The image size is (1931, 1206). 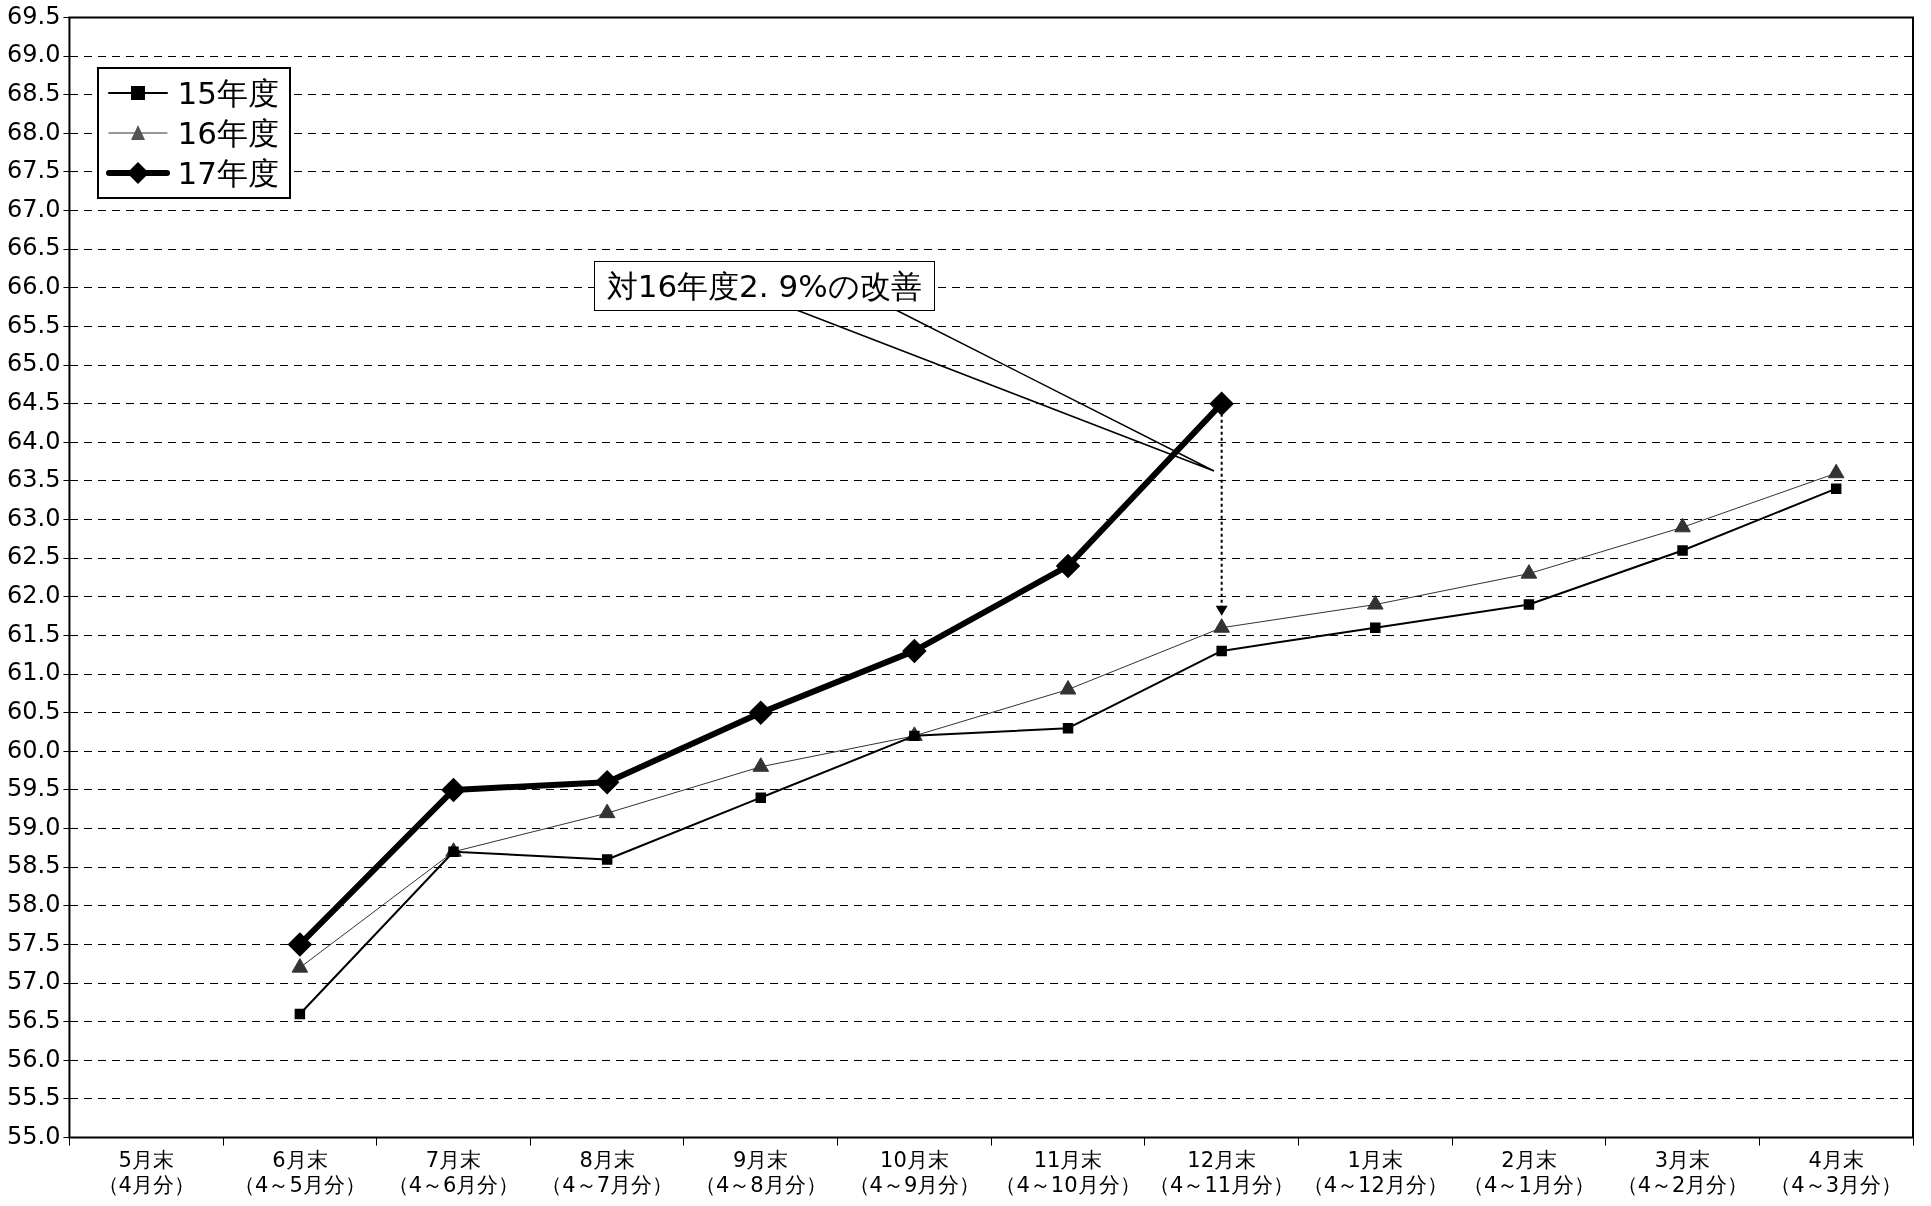 I want to click on y-tick-label: 59.0, so click(x=34, y=826).